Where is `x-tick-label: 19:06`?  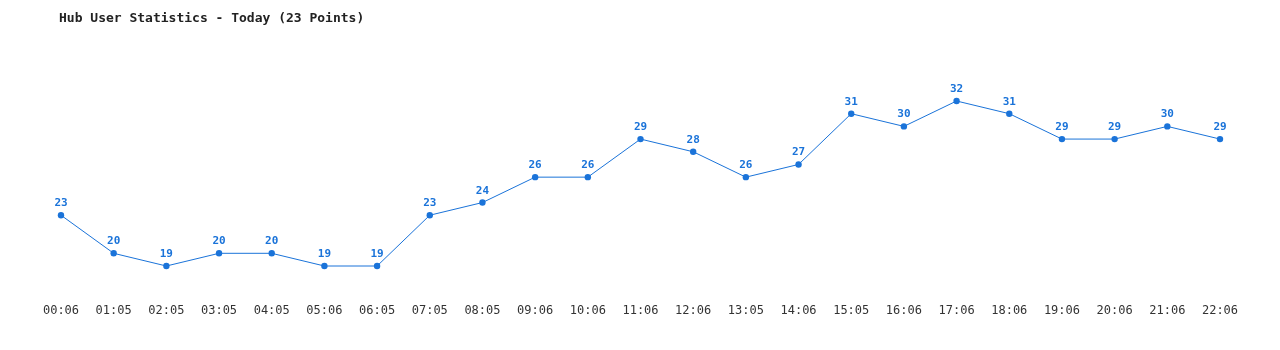
x-tick-label: 19:06 is located at coordinates (1062, 310).